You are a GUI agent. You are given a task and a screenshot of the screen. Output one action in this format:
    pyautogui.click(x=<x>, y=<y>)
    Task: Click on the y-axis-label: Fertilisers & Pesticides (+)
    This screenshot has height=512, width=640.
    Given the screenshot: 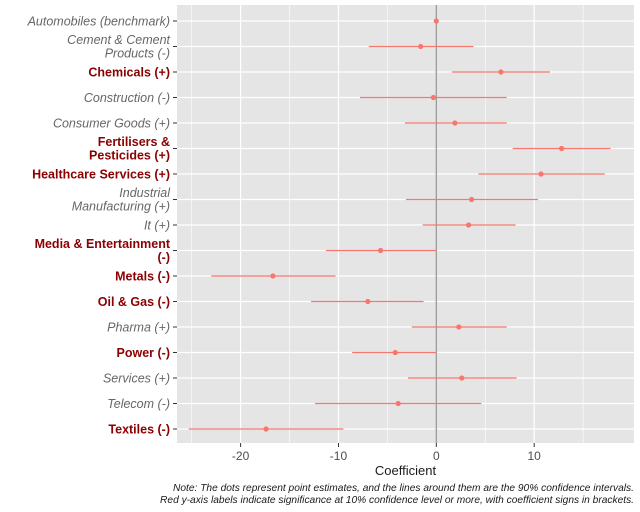 What is the action you would take?
    pyautogui.click(x=129, y=149)
    